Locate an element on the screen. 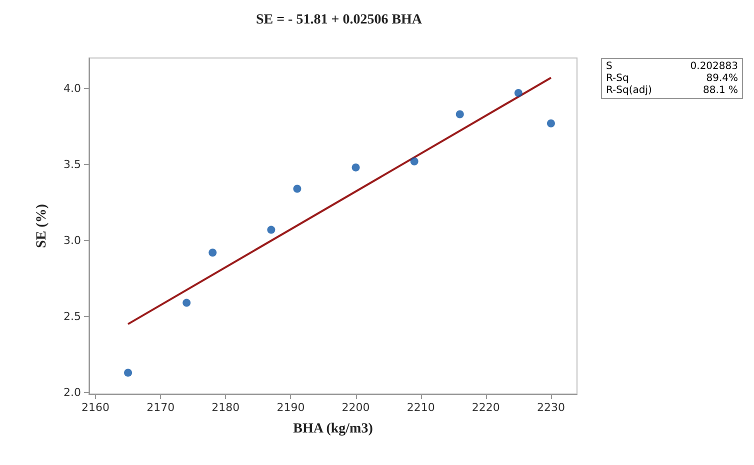 The width and height of the screenshot is (754, 465). text: R-Sq(adj) is located at coordinates (629, 90).